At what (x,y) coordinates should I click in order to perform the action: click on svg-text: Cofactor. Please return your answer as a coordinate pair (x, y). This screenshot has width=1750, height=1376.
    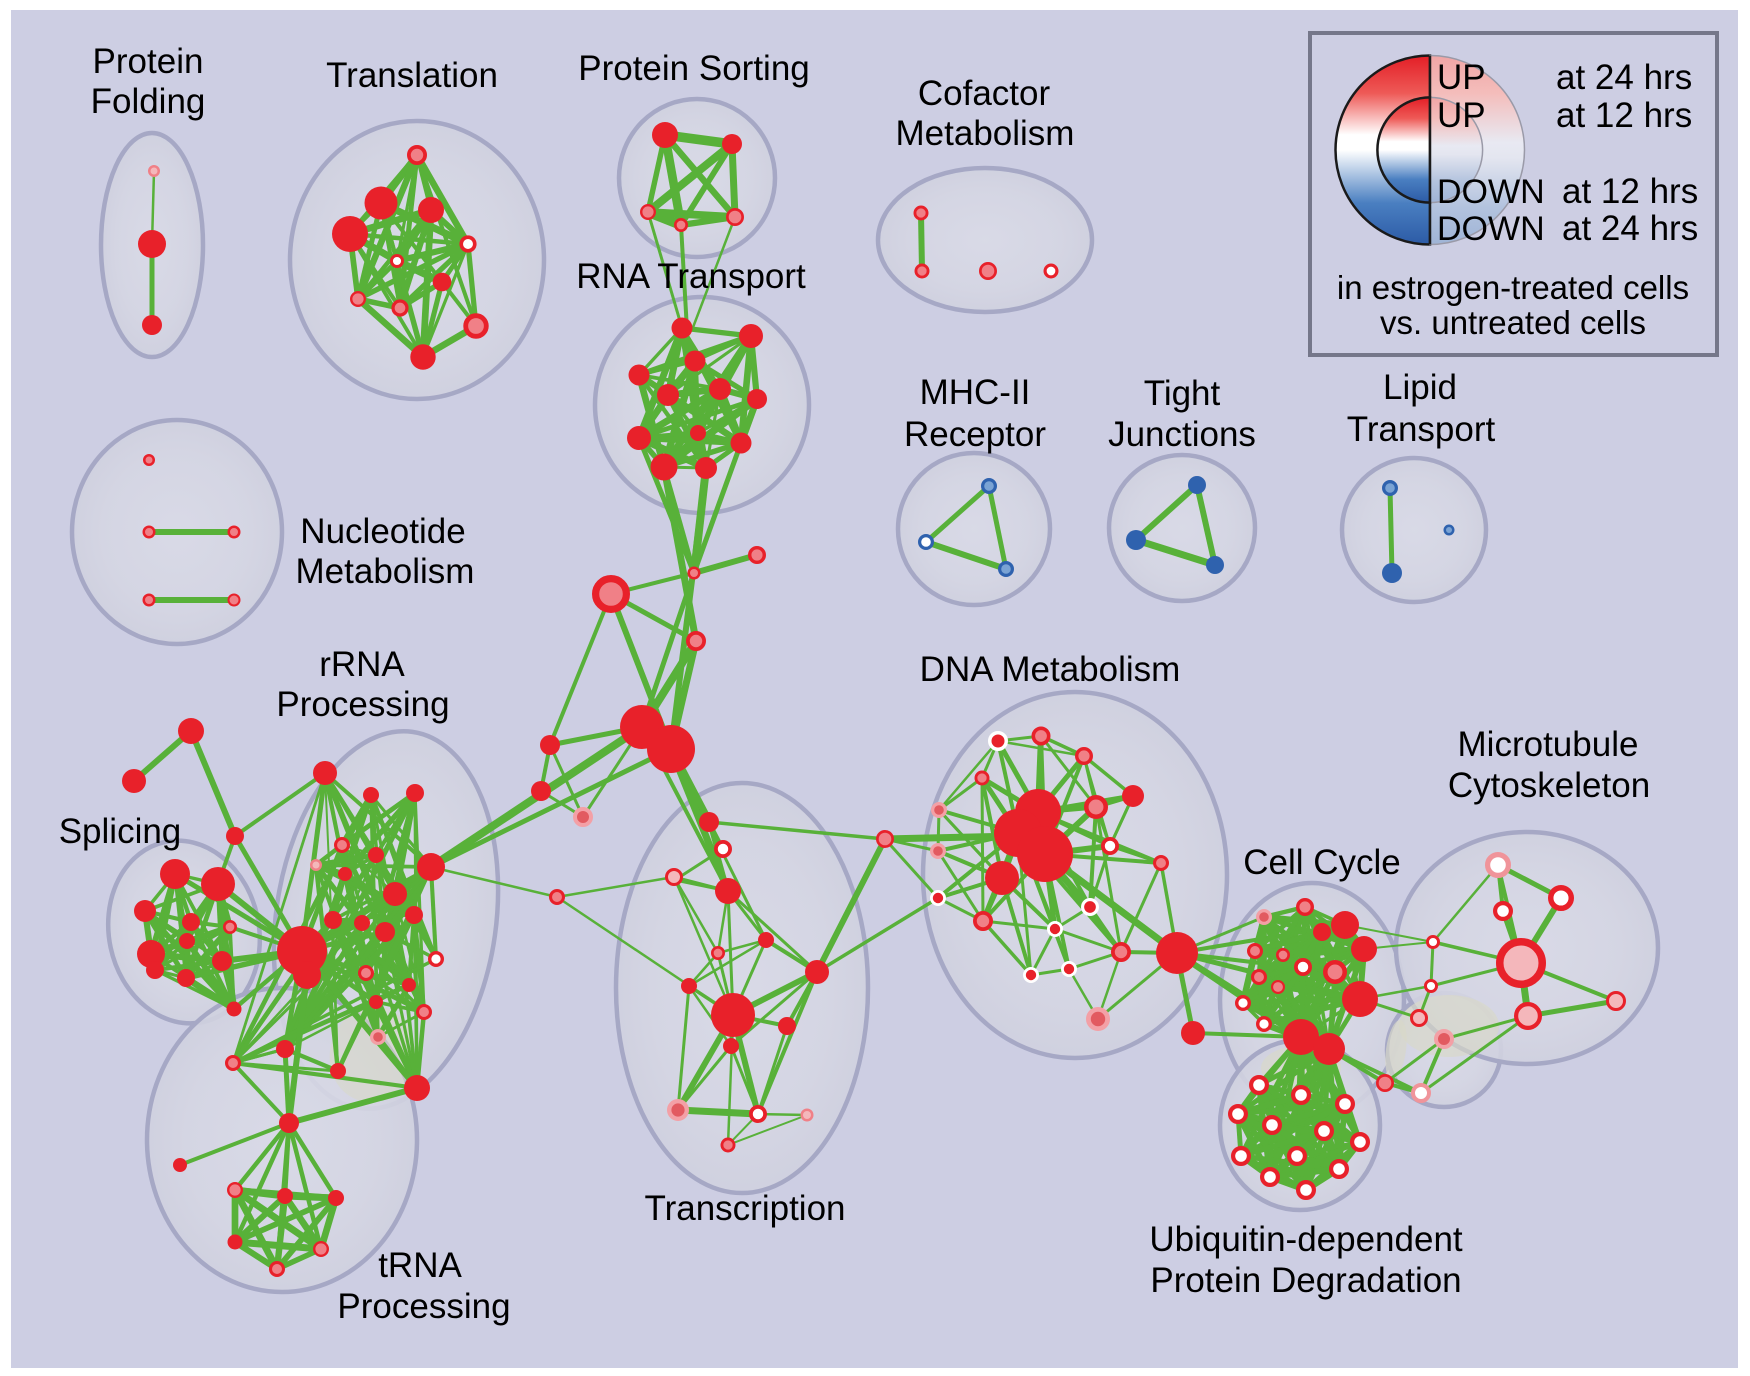
    Looking at the image, I should click on (984, 93).